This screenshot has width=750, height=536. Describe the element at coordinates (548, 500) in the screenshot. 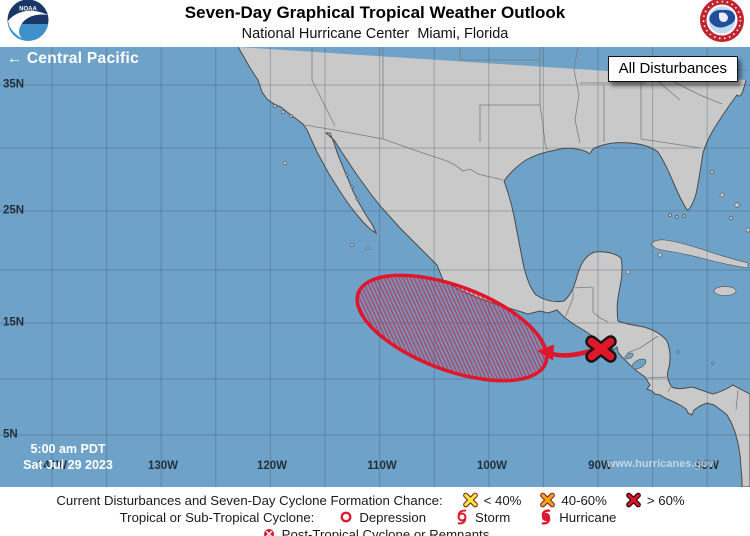

I see `x-orange-icon` at that location.